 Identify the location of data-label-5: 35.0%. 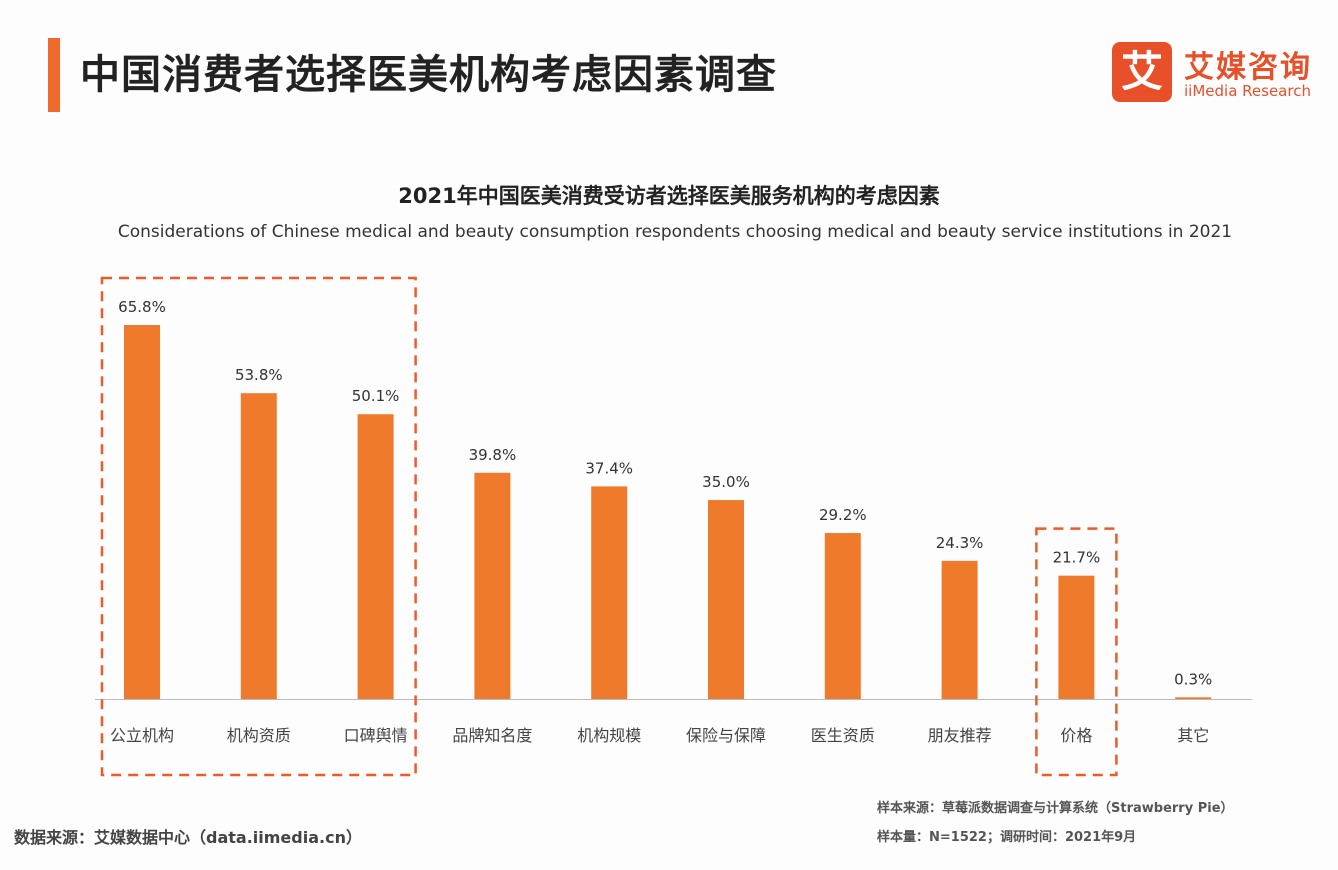
(726, 482).